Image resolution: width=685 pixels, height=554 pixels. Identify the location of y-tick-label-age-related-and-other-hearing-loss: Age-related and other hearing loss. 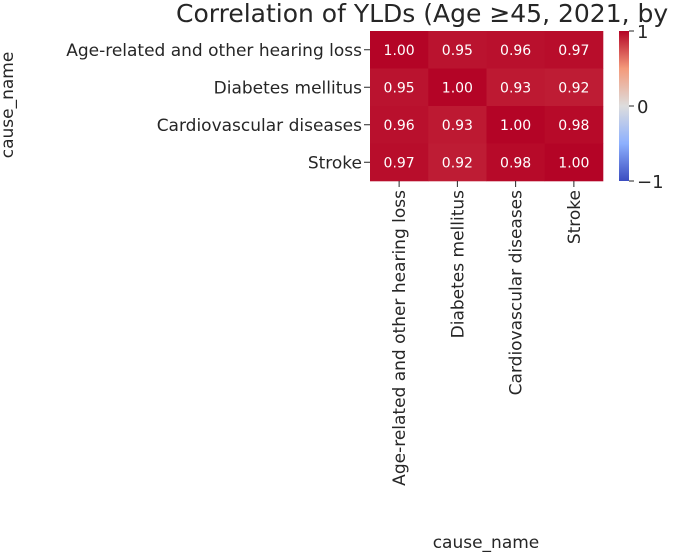
(214, 51).